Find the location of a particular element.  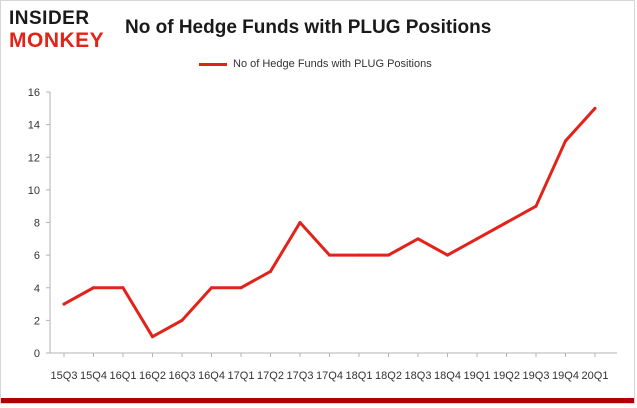

bottom-rule is located at coordinates (317, 400).